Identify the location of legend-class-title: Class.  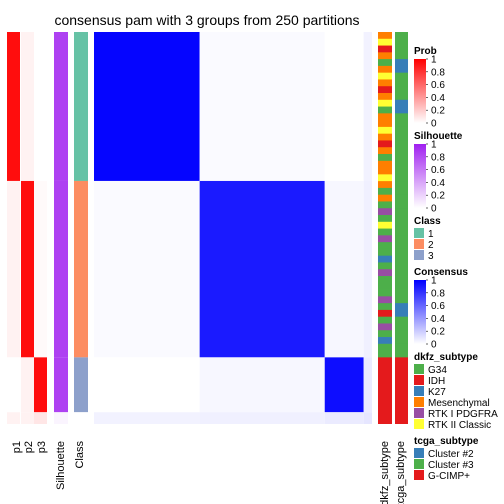
(427, 221).